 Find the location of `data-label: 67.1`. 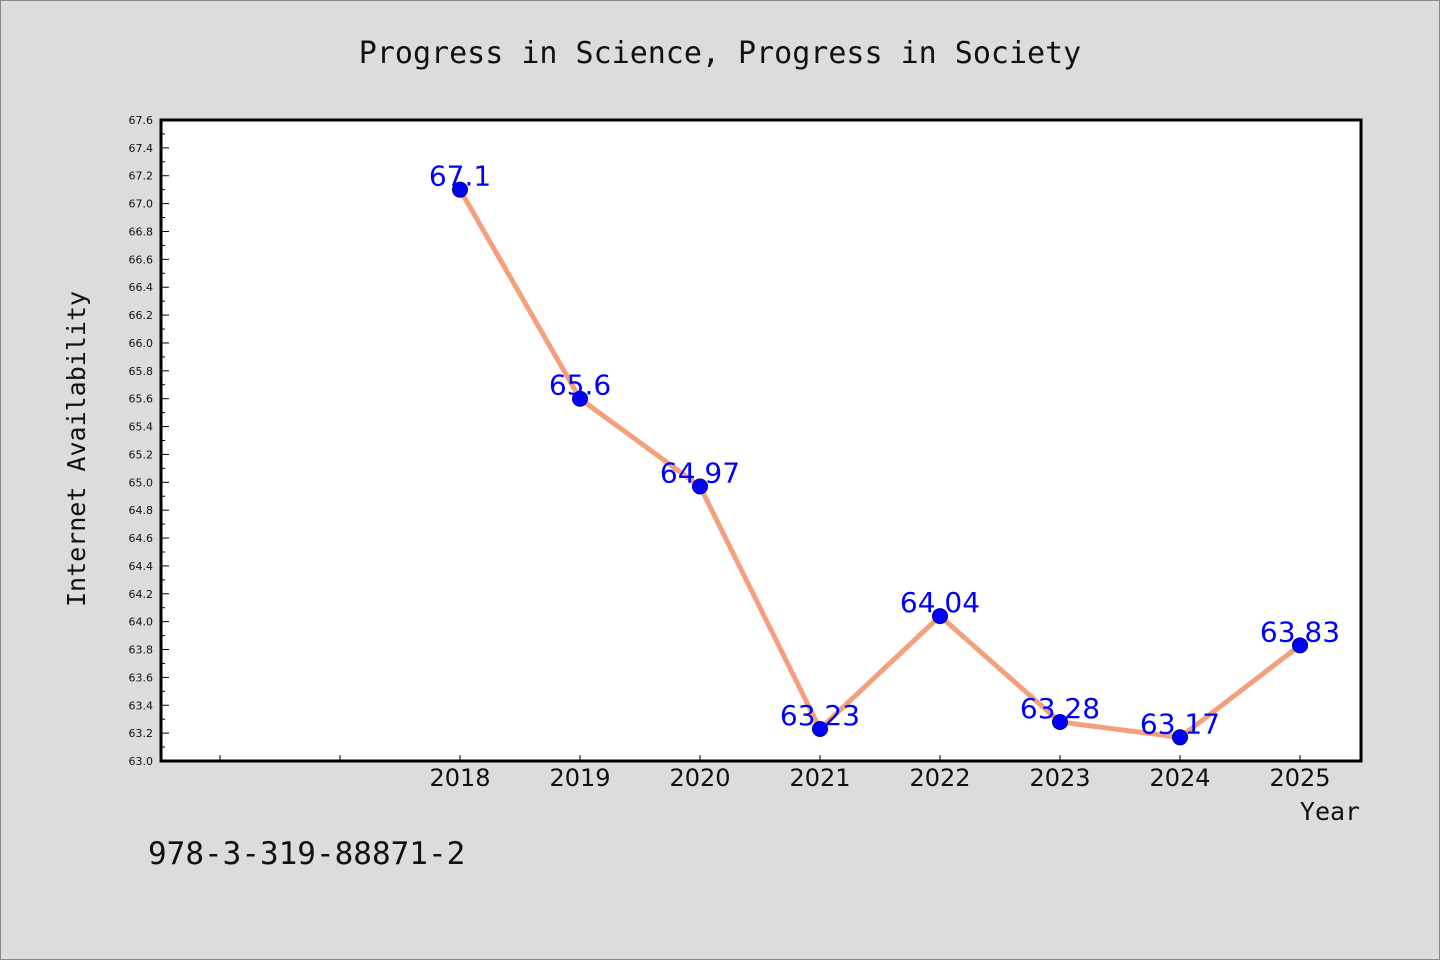

data-label: 67.1 is located at coordinates (460, 176).